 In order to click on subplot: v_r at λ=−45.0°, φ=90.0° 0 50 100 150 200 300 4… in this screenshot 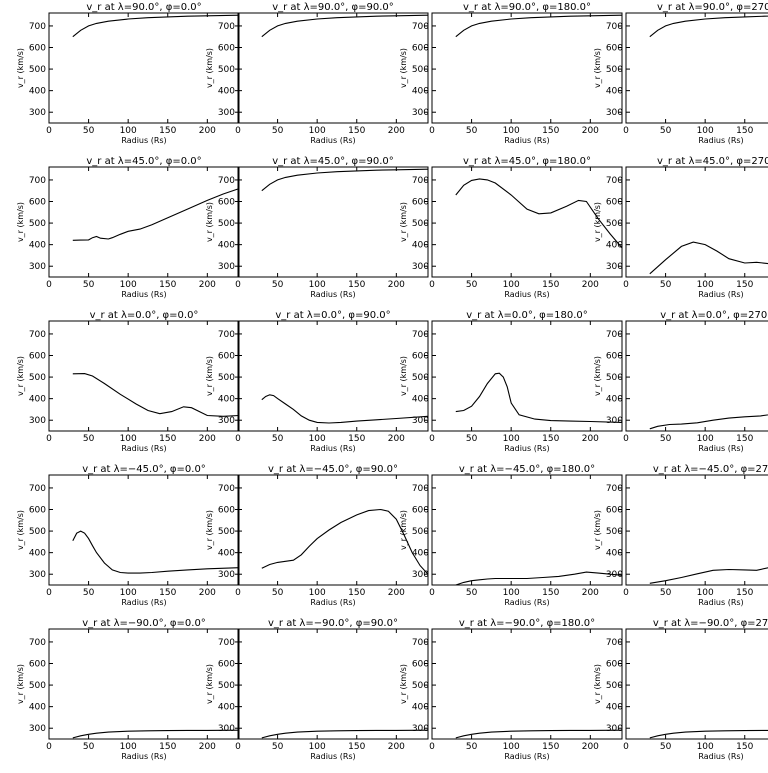, I will do `click(317, 535)`.